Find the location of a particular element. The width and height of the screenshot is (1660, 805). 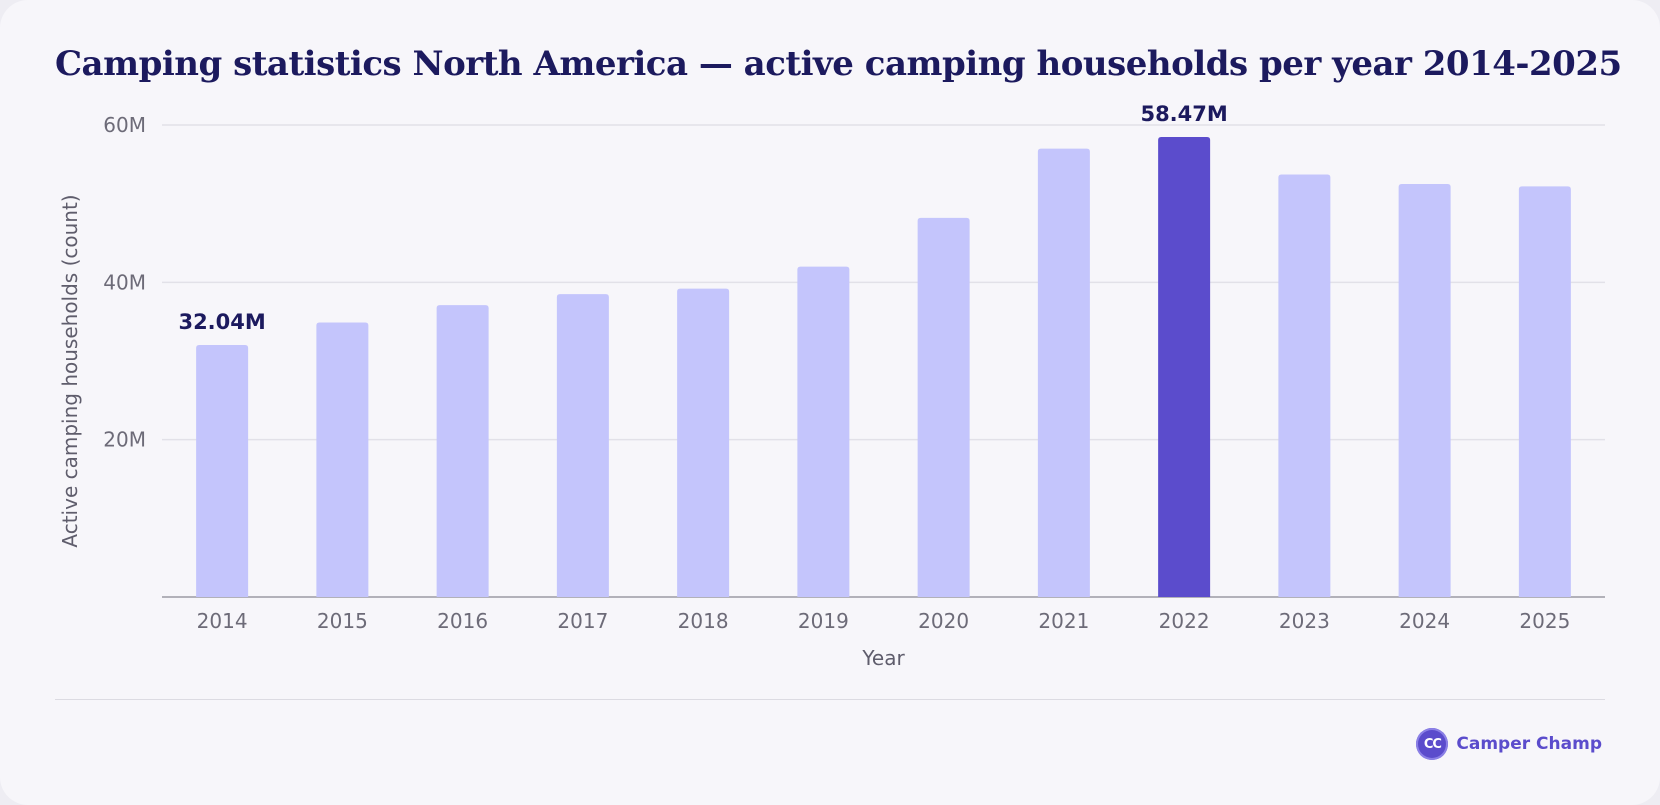

y-tick-label: 60M is located at coordinates (124, 125).